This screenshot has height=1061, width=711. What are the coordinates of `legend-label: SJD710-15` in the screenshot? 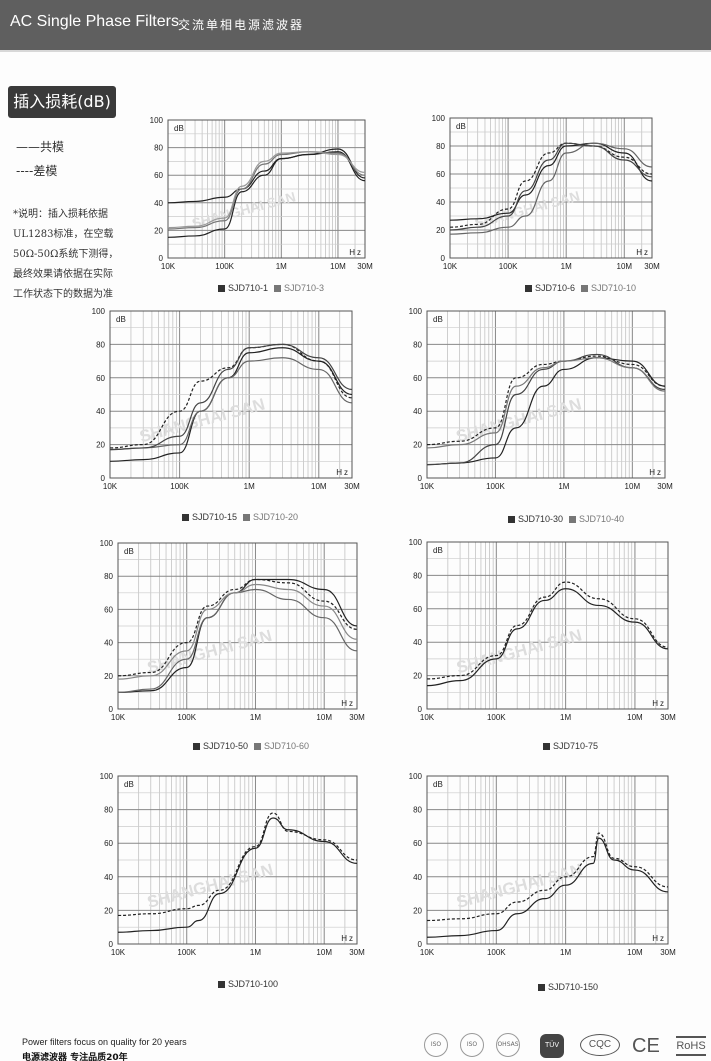 It's located at (215, 517).